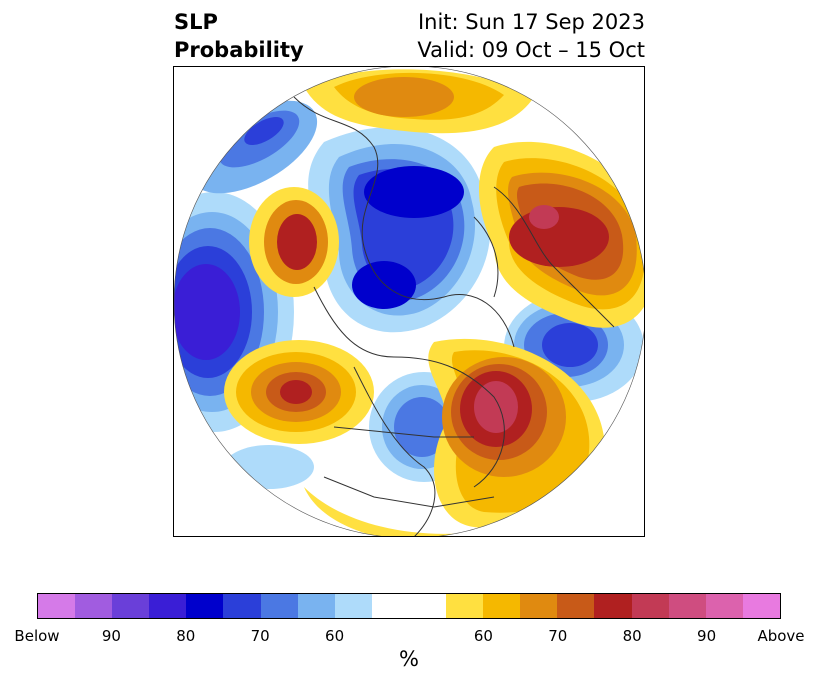 This screenshot has height=686, width=819. What do you see at coordinates (196, 22) in the screenshot?
I see `title-line-1: SLP` at bounding box center [196, 22].